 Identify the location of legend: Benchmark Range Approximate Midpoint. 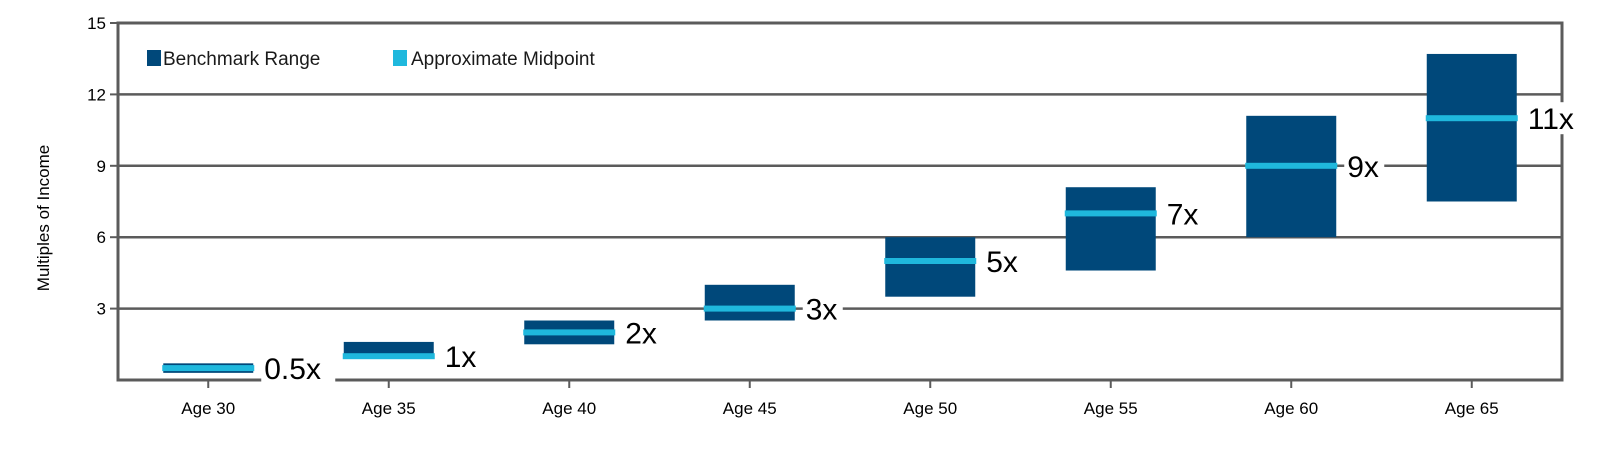
(371, 59).